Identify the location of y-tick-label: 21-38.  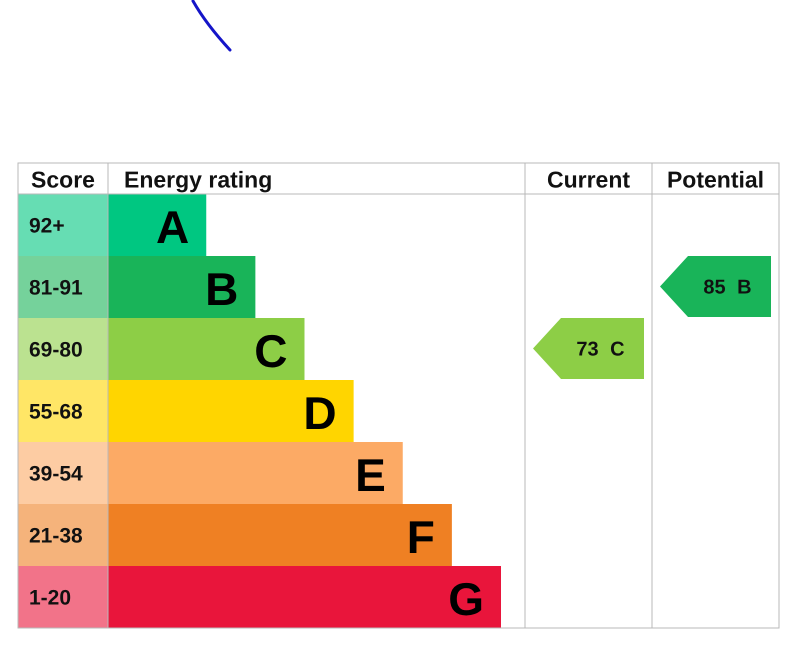
(56, 536).